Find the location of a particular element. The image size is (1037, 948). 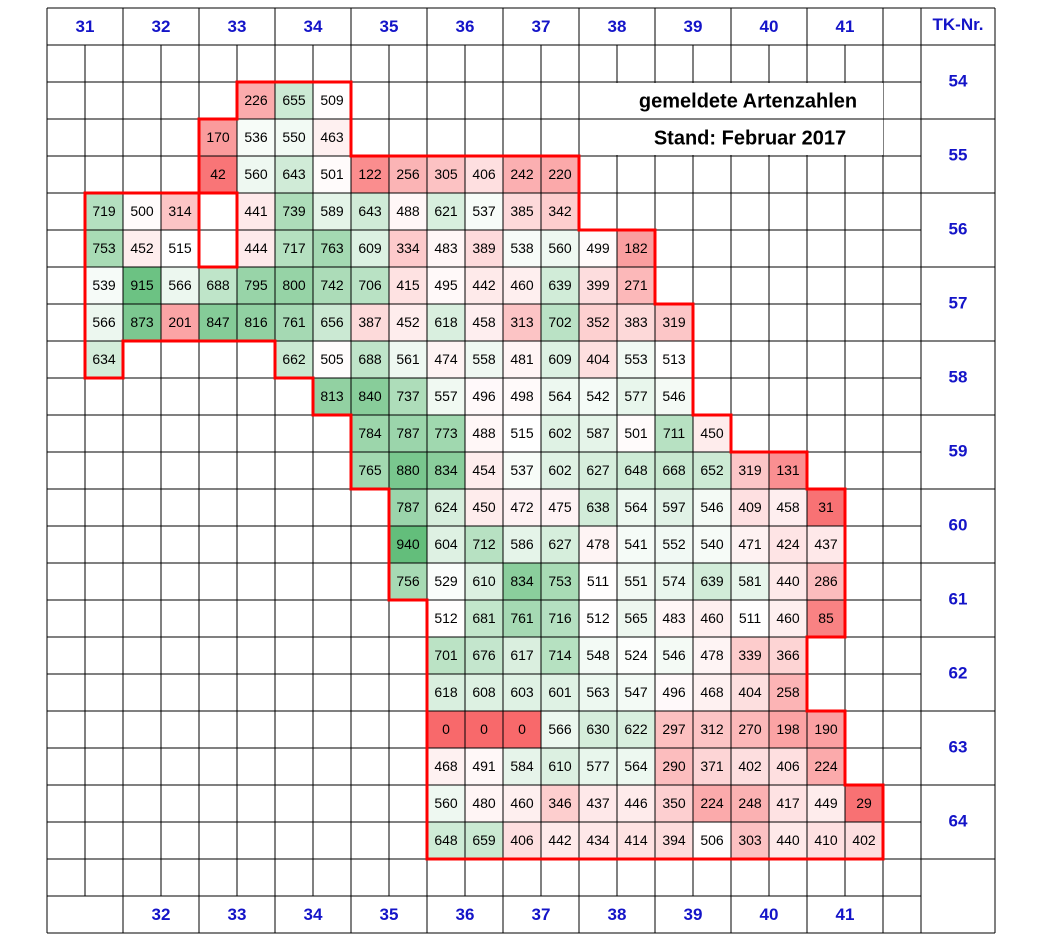

cell-value: 566 is located at coordinates (560, 729).